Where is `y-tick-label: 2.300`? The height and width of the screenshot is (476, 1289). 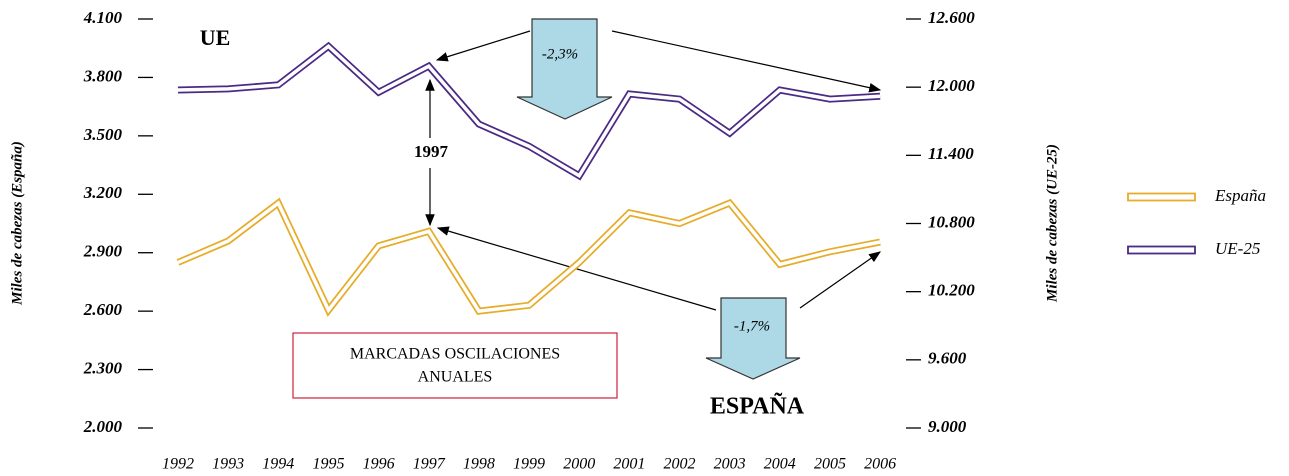
y-tick-label: 2.300 is located at coordinates (103, 367).